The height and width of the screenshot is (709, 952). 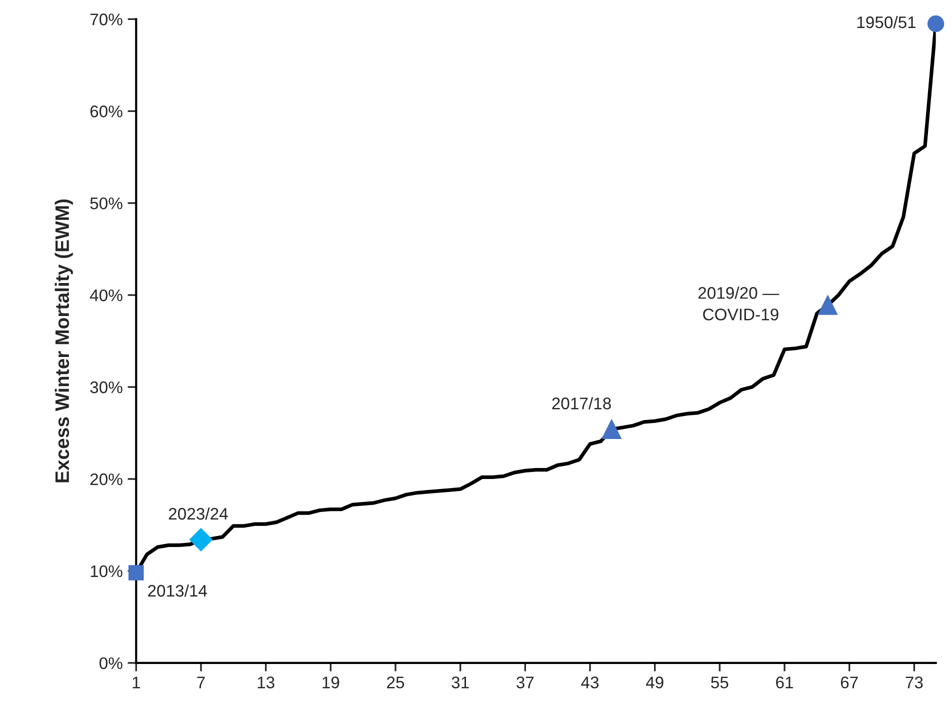 I want to click on x-tick-label: 73, so click(x=914, y=682).